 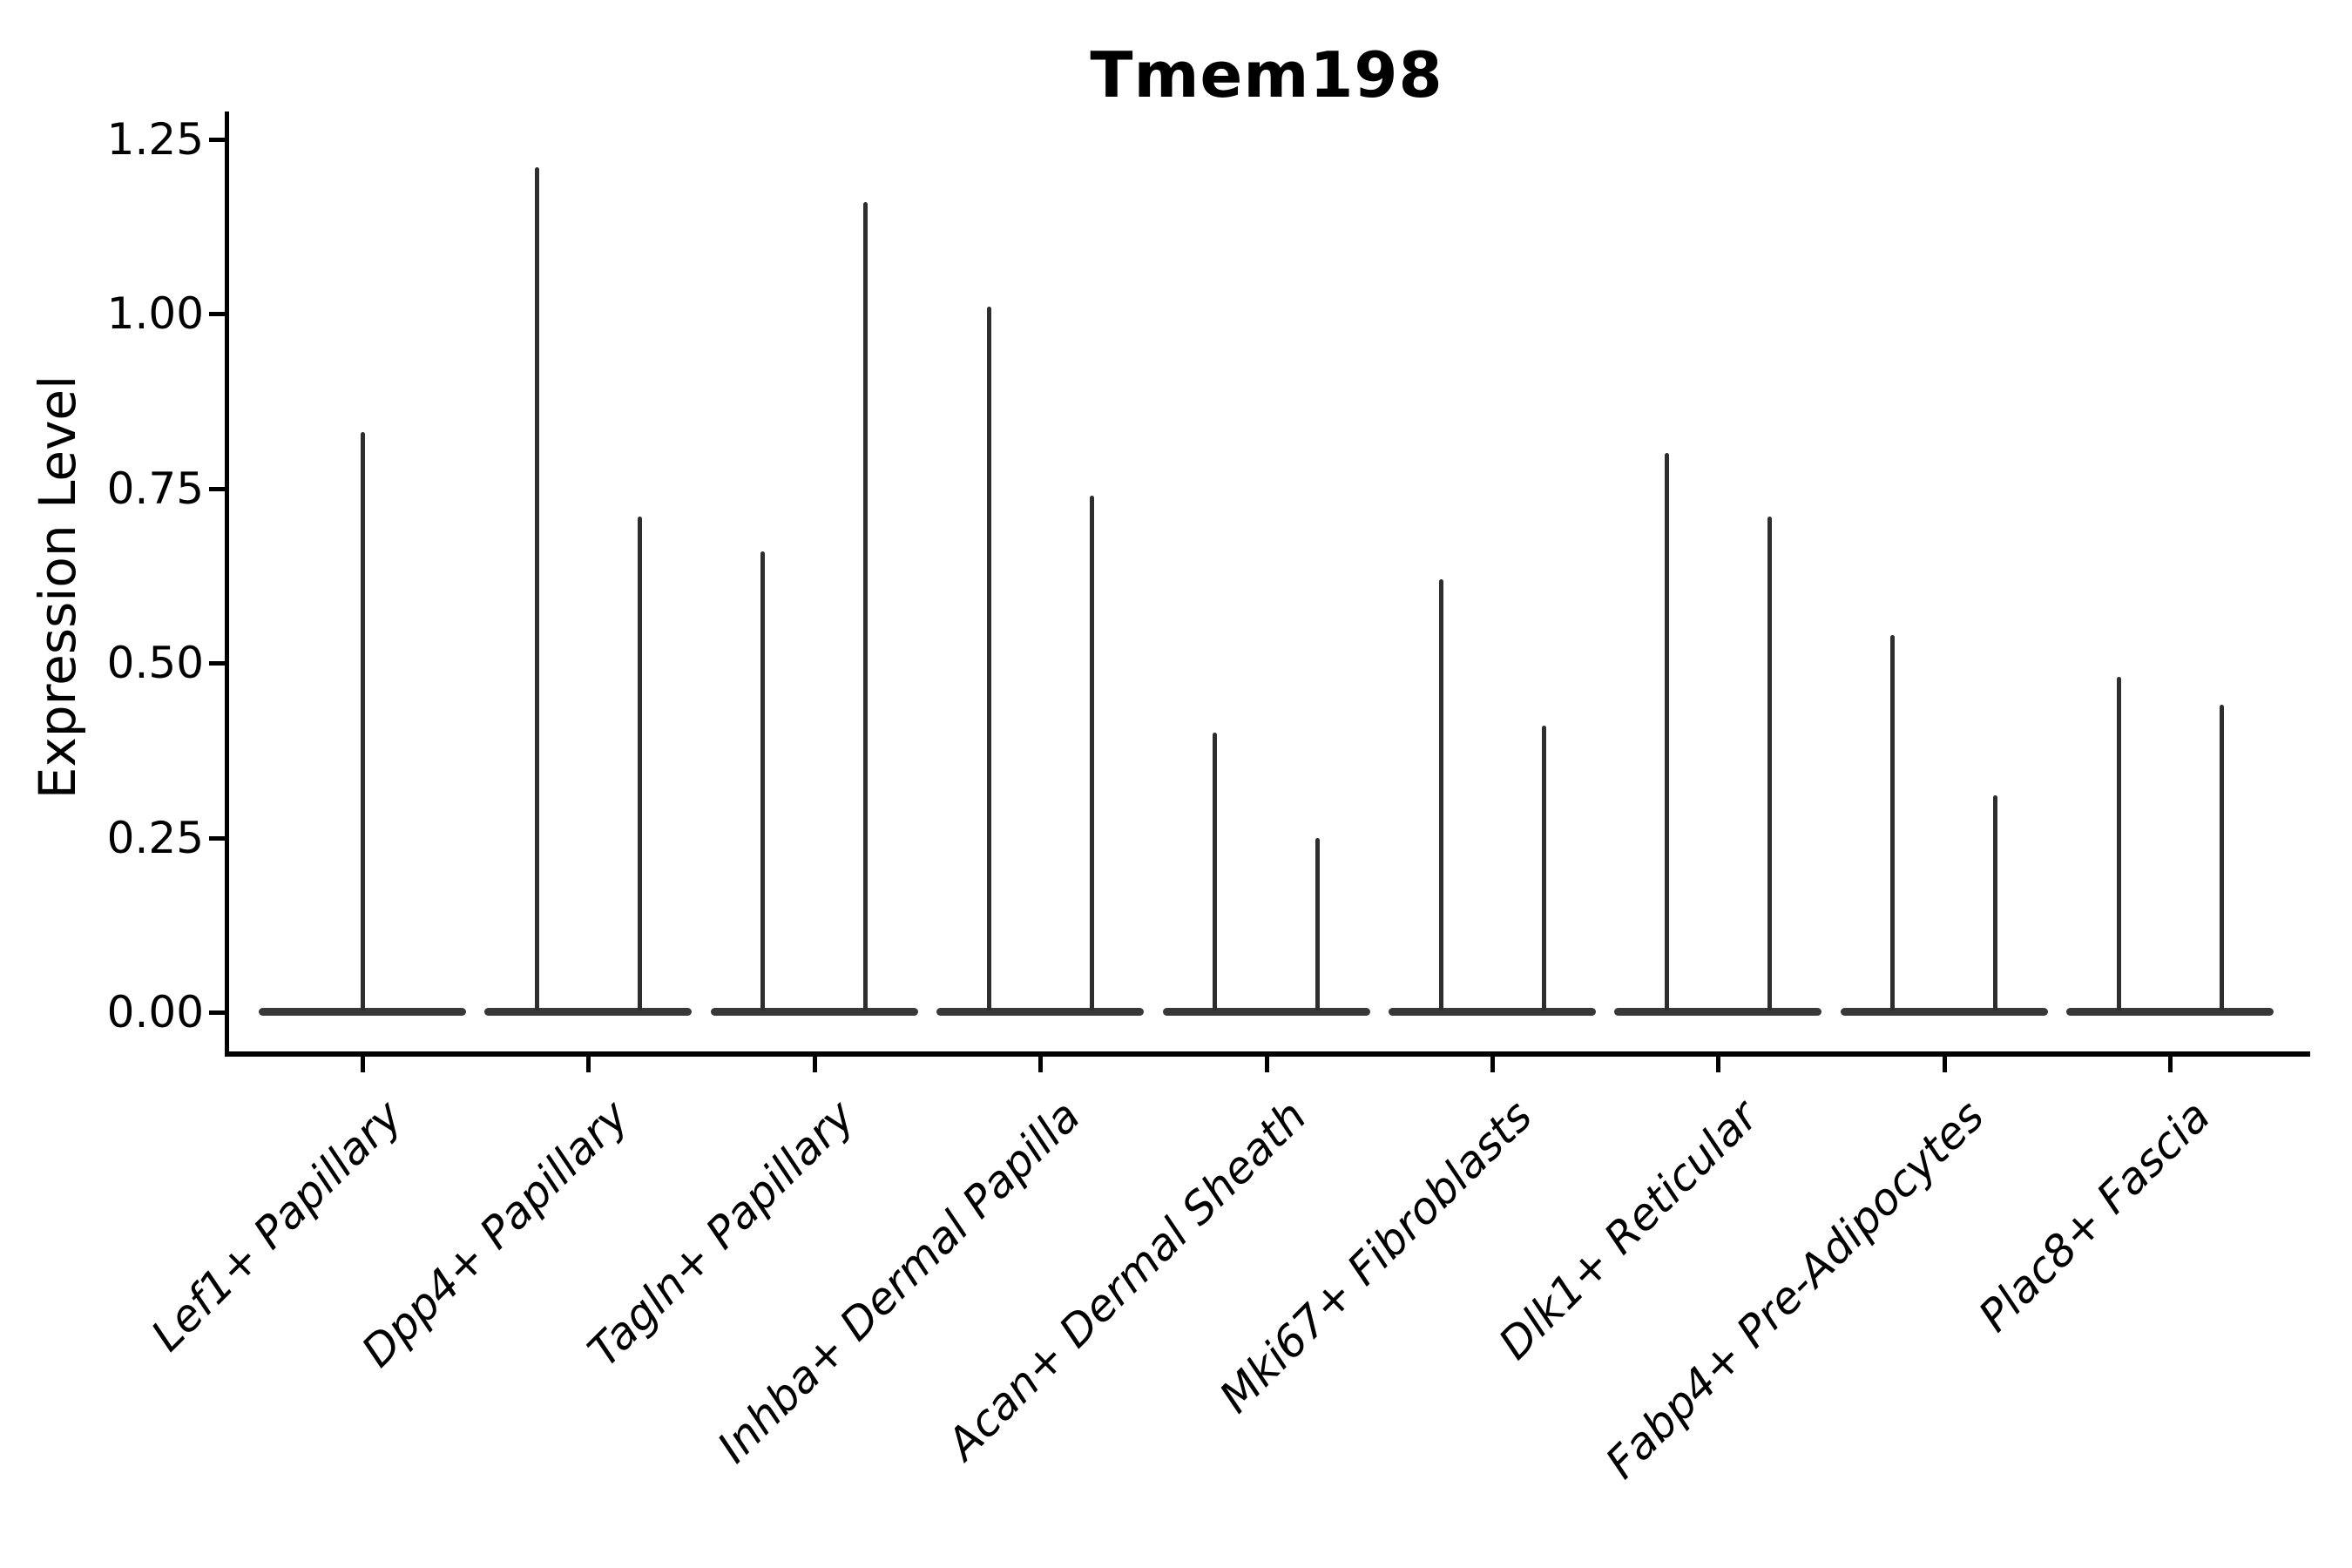 I want to click on y-tick-label: 0.75, so click(x=155, y=489).